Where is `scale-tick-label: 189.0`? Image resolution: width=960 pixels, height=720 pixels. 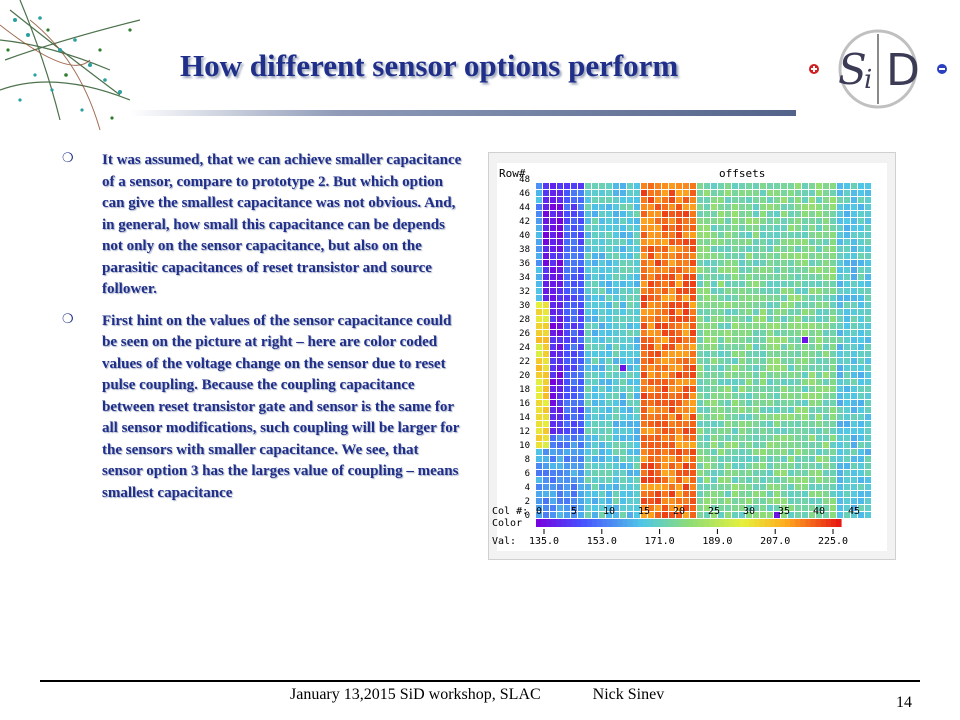 scale-tick-label: 189.0 is located at coordinates (717, 541).